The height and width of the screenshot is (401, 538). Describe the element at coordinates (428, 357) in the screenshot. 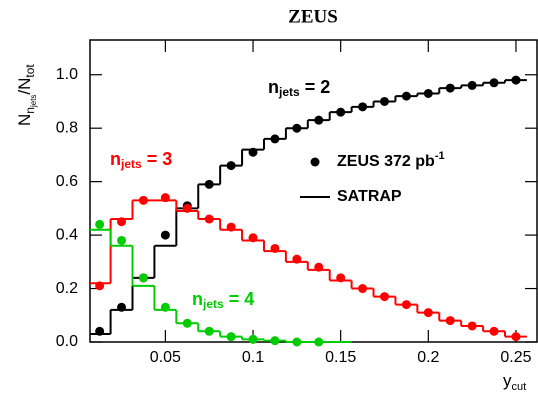

I see `x-tick-label: 0.2` at that location.